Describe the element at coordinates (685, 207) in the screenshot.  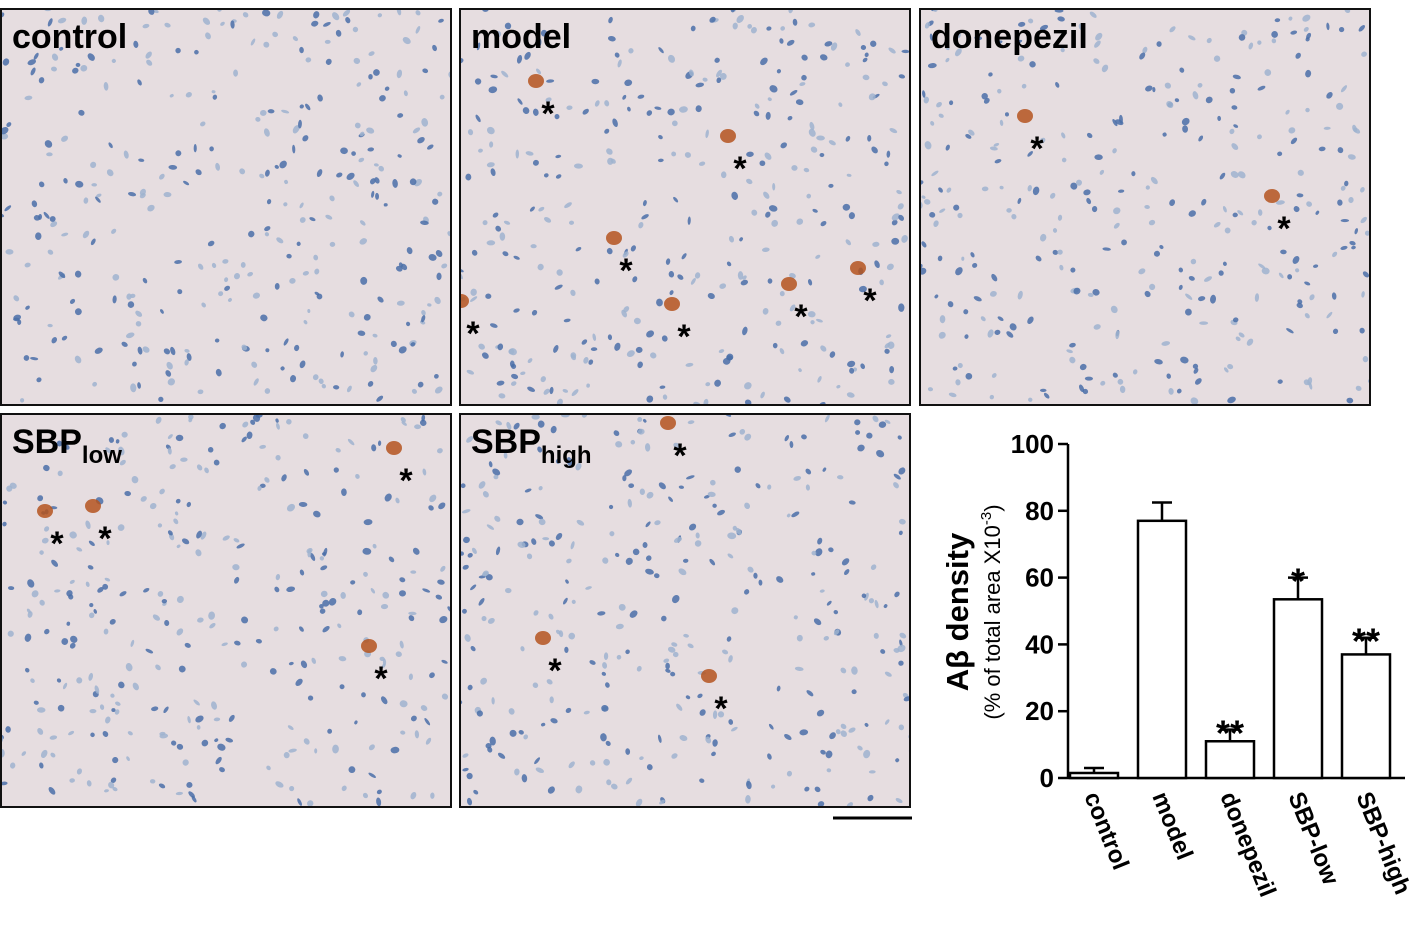
I see `panel-border` at that location.